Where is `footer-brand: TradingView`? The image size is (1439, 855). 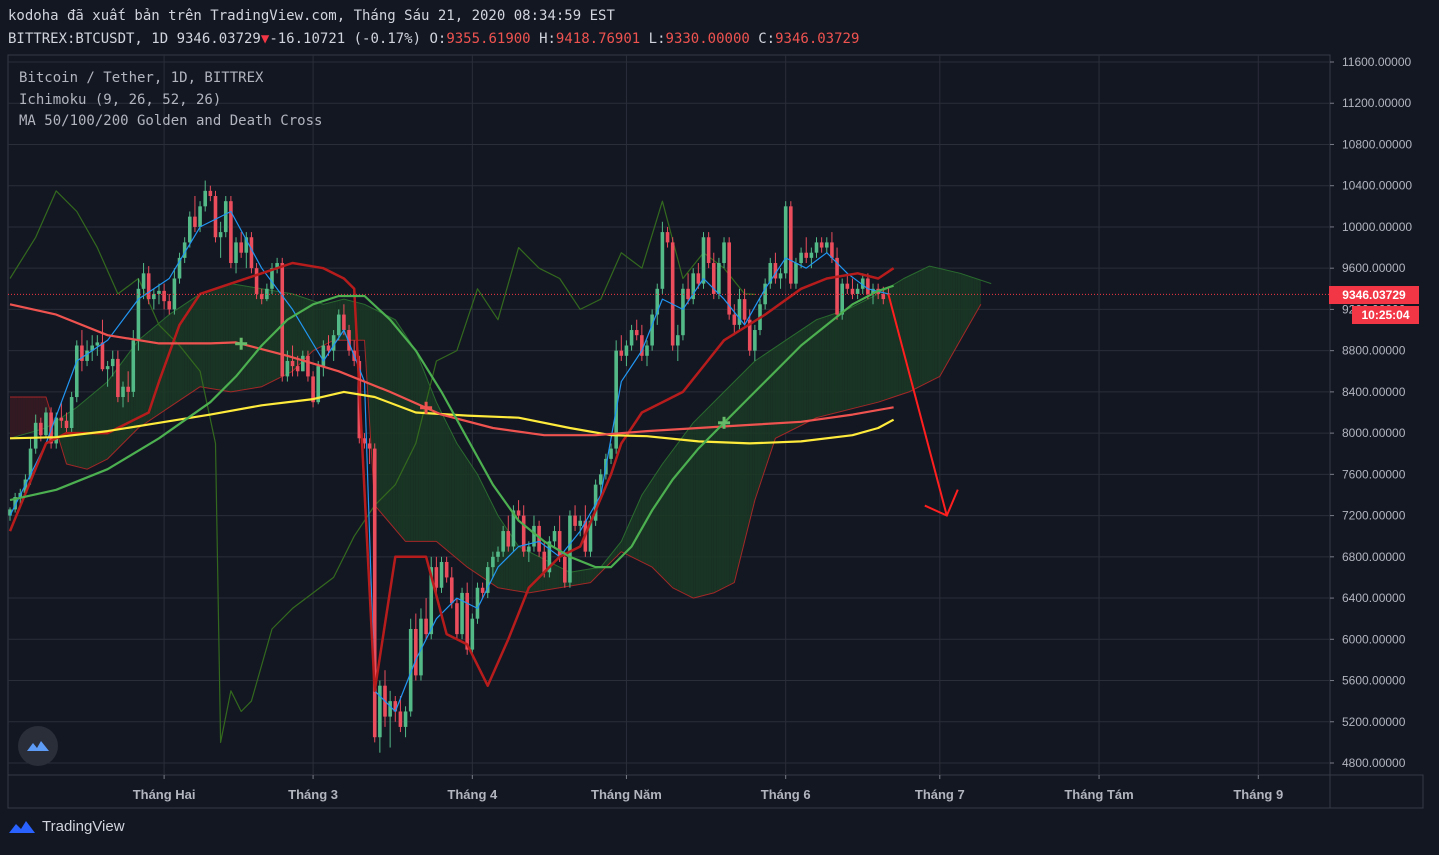
footer-brand: TradingView is located at coordinates (66, 826).